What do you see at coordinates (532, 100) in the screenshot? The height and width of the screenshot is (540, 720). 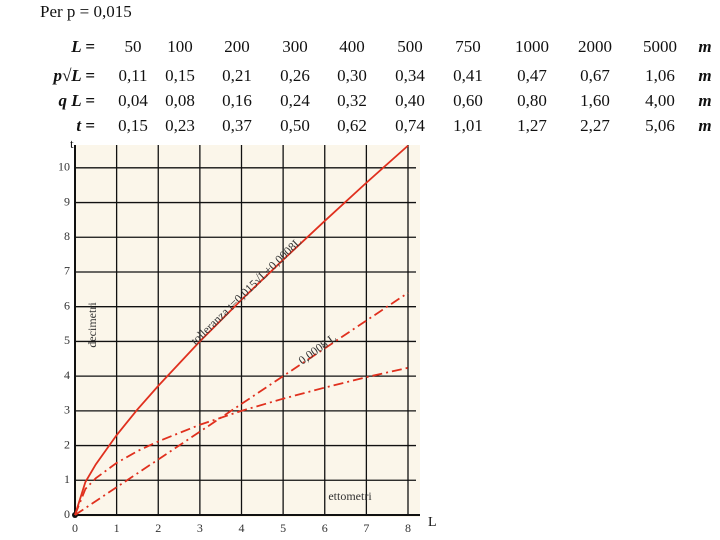 I see `table-cell: 0,80` at bounding box center [532, 100].